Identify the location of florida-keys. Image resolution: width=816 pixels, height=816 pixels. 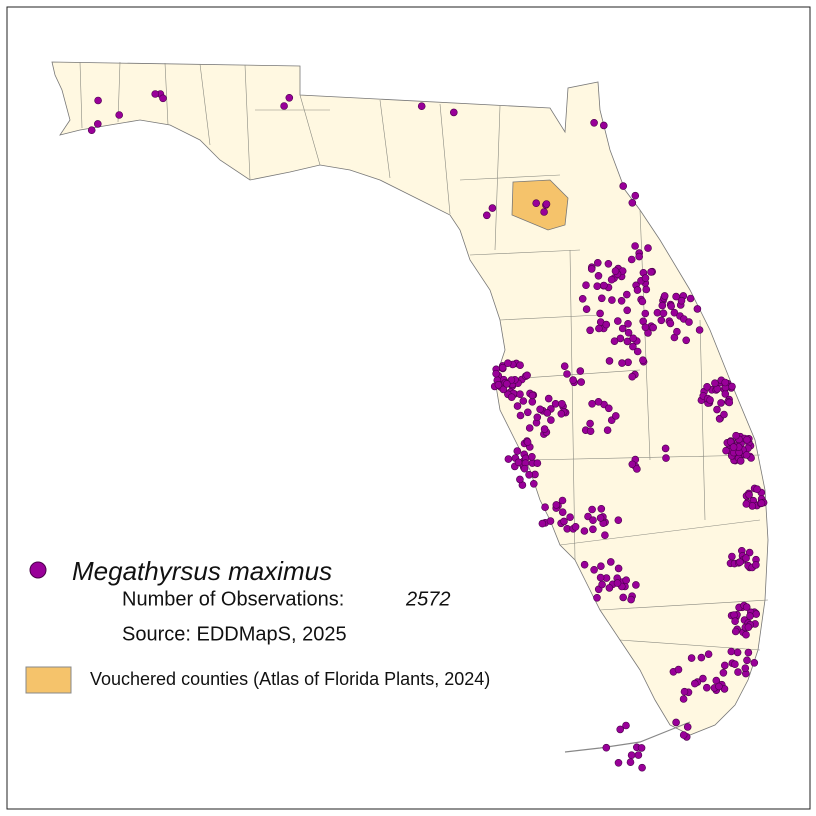
(627, 737).